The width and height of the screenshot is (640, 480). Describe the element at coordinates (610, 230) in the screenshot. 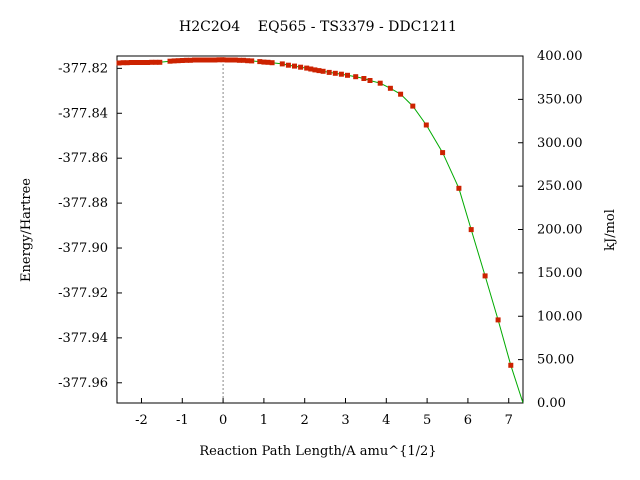

I see `y-axis-title-right: kJ/mol` at that location.